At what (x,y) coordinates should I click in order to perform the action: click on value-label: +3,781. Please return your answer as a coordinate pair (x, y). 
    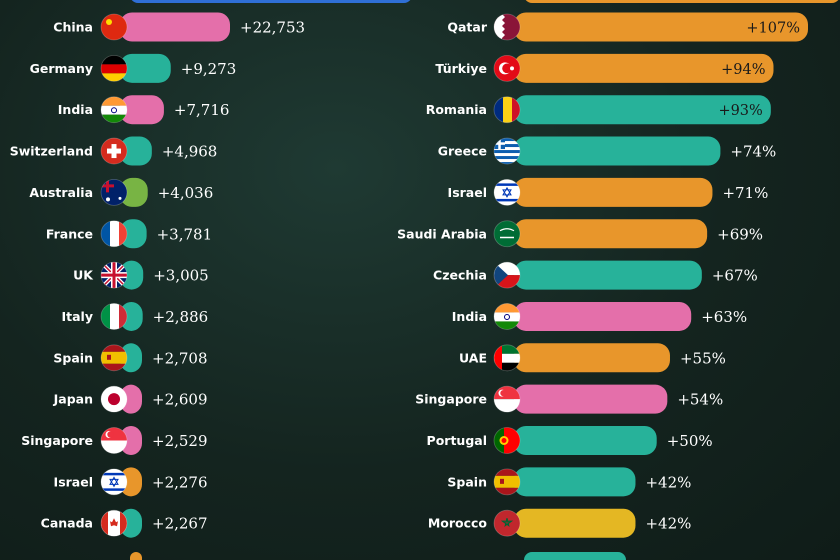
    Looking at the image, I should click on (185, 234).